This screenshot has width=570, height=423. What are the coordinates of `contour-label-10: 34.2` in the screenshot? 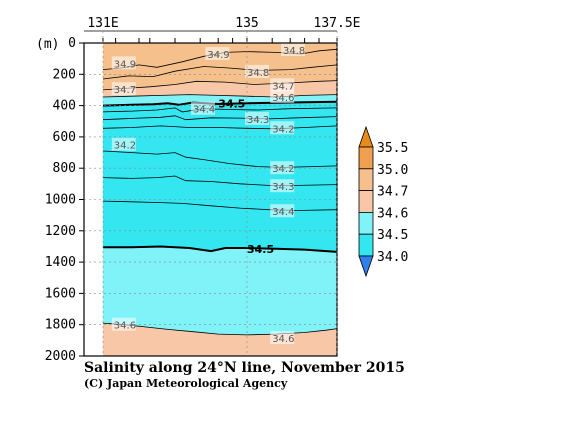 It's located at (283, 129).